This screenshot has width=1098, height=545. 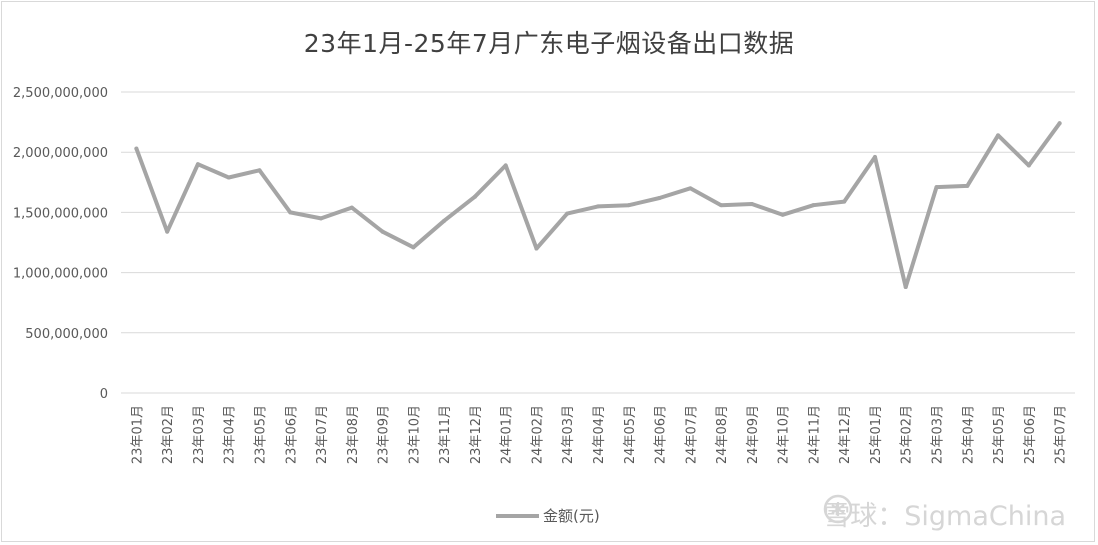 I want to click on x-tick-label: 25年04月, so click(x=968, y=434).